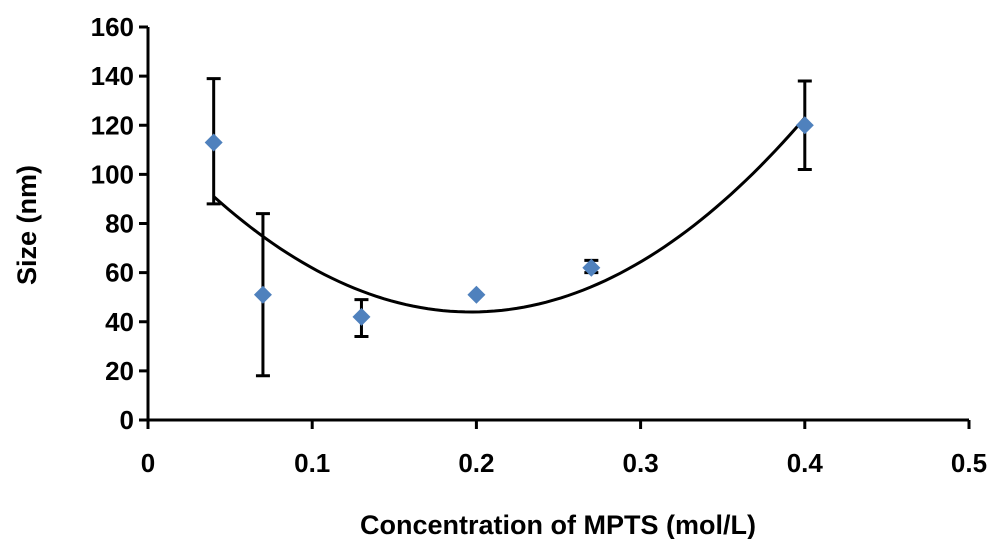  I want to click on y-tick-label: 60, so click(119, 273).